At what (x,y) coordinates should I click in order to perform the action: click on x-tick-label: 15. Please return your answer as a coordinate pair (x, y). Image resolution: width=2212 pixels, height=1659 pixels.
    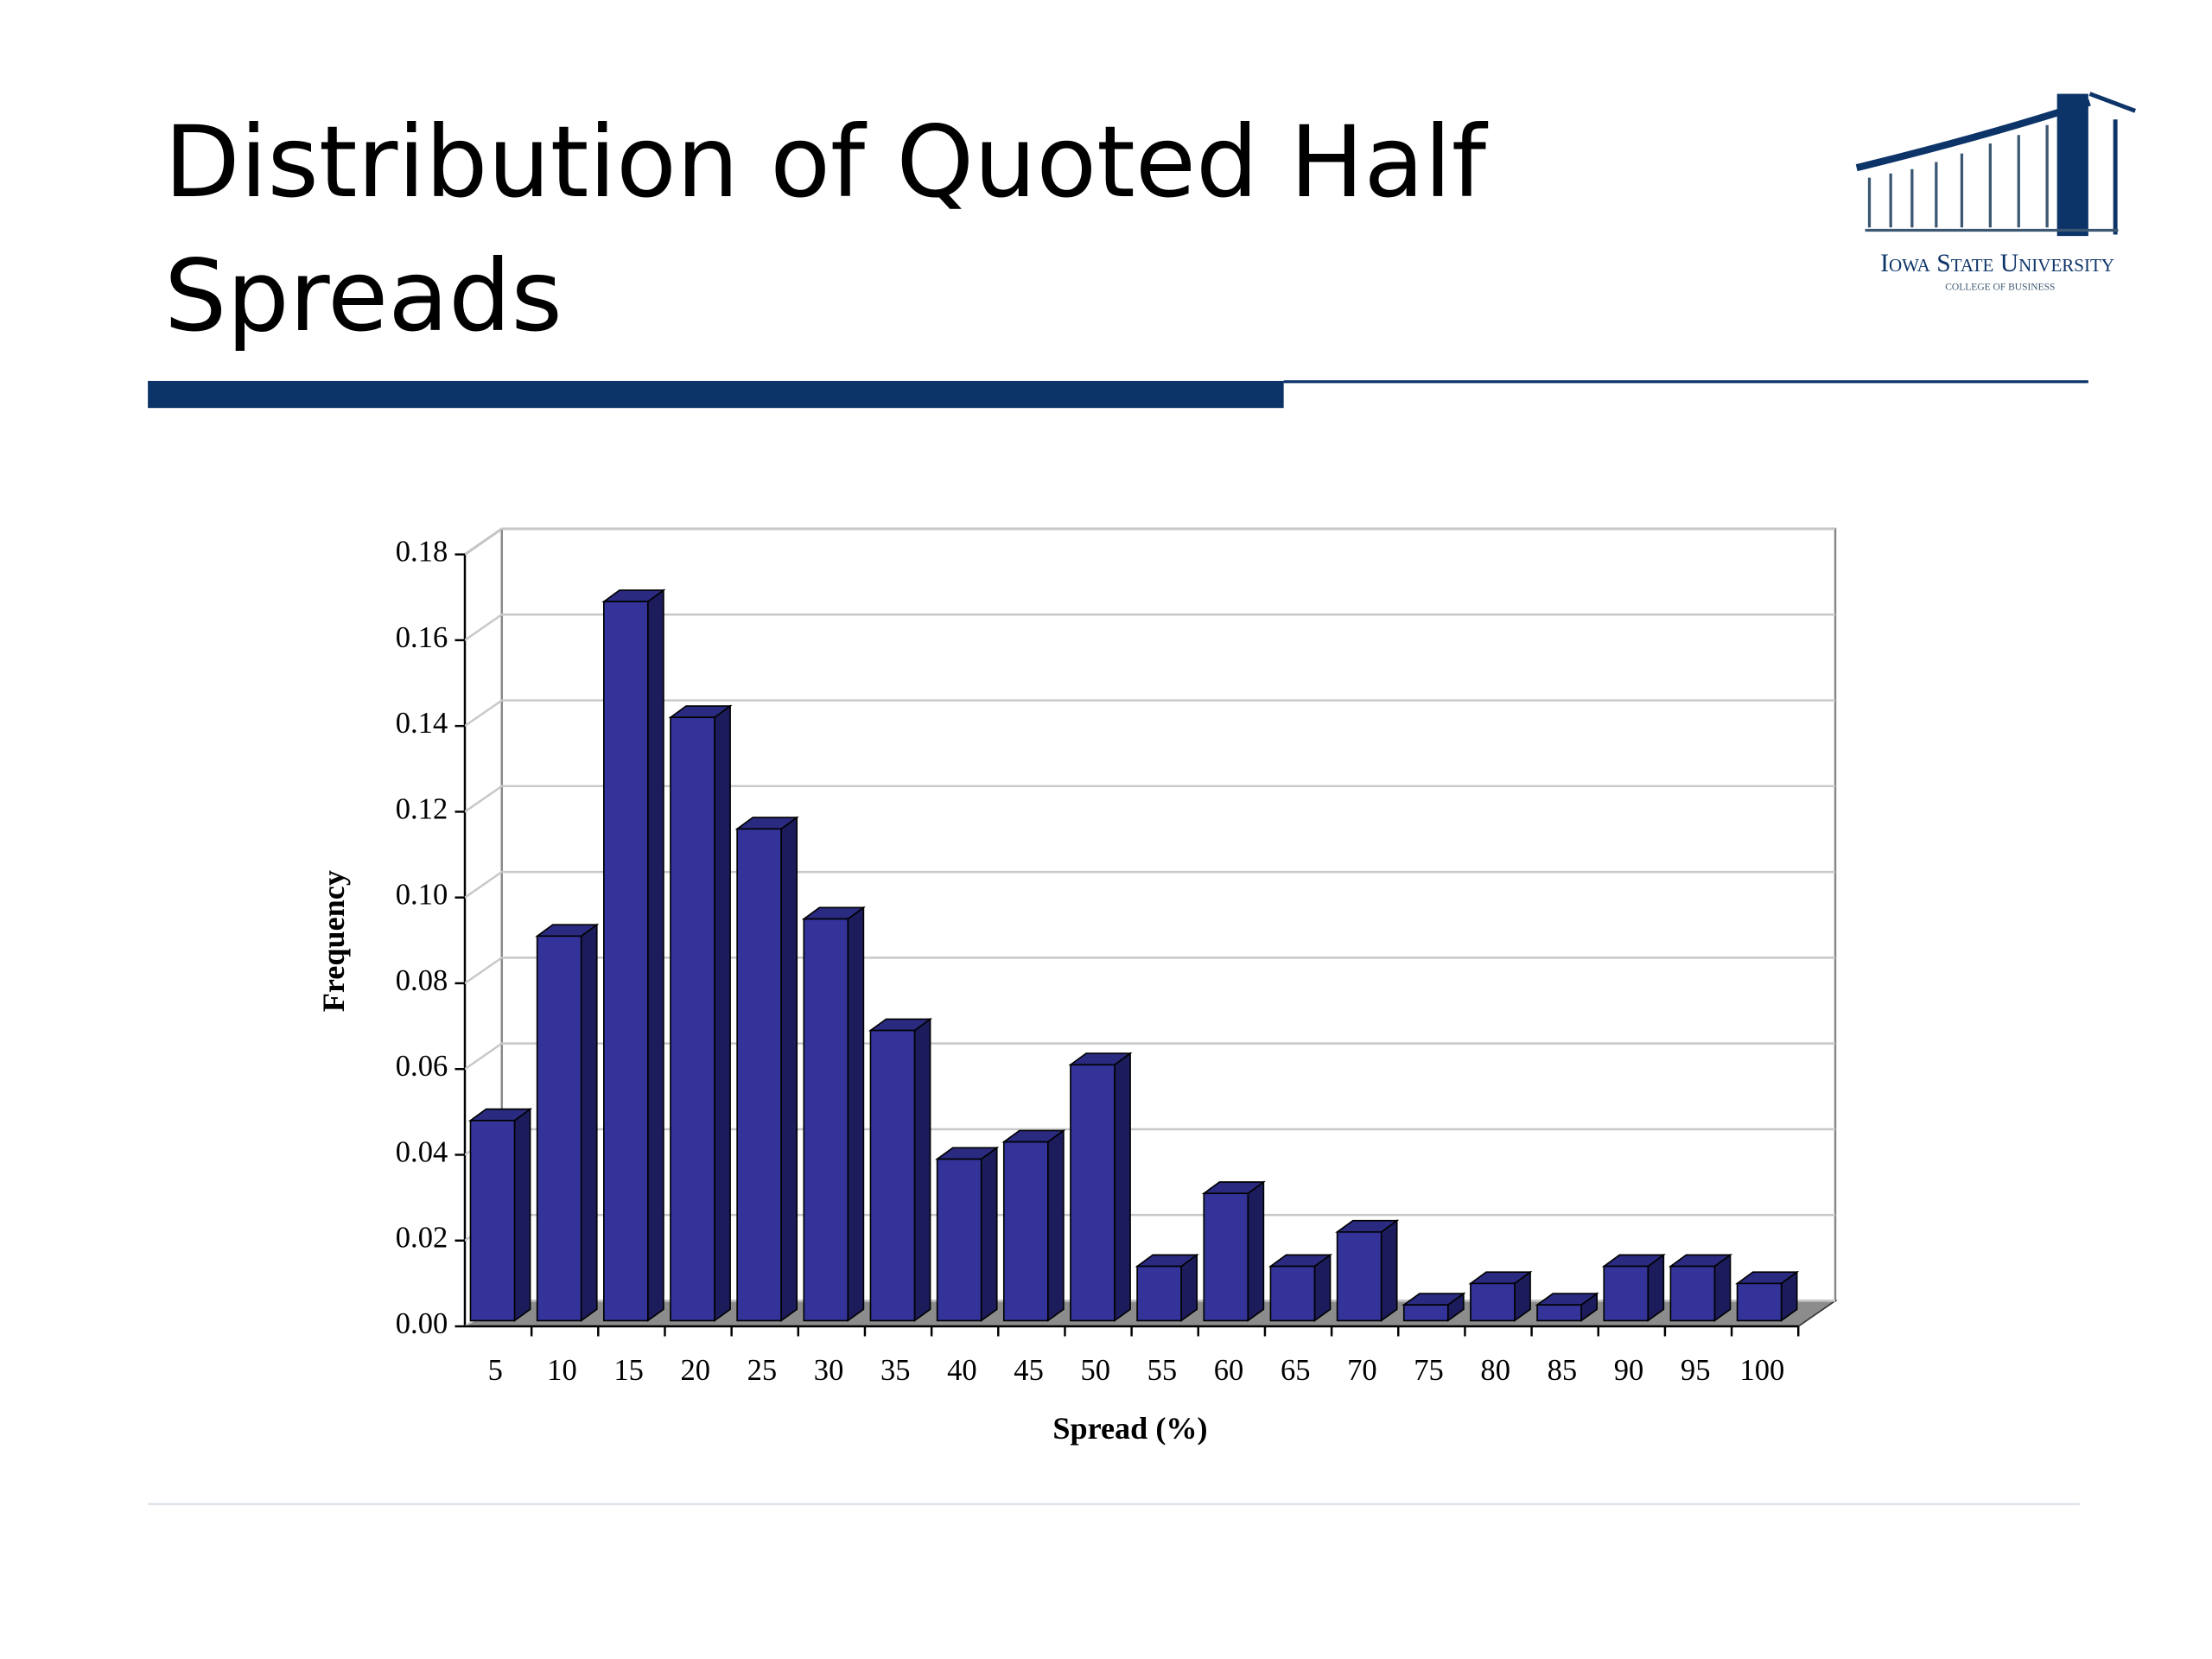
    Looking at the image, I should click on (628, 1370).